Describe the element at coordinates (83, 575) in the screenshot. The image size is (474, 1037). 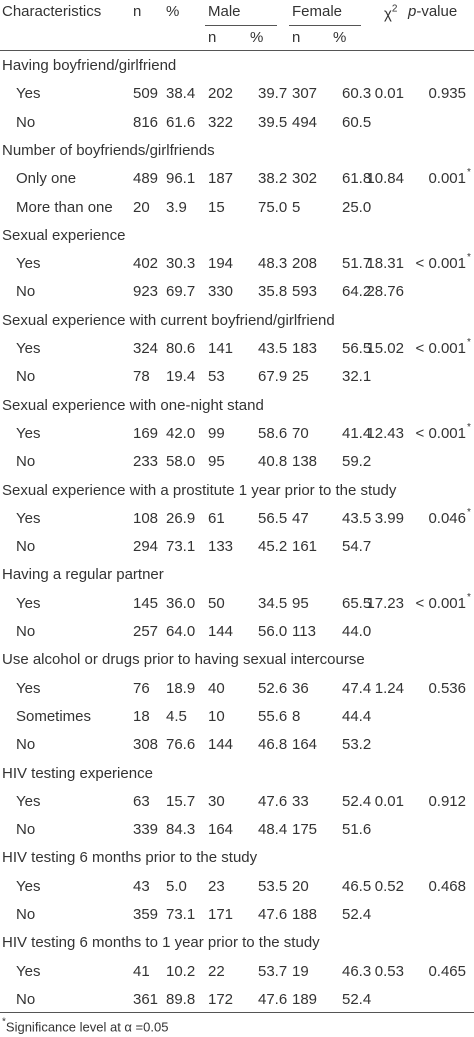
I see `section-title: Having a regular partner` at that location.